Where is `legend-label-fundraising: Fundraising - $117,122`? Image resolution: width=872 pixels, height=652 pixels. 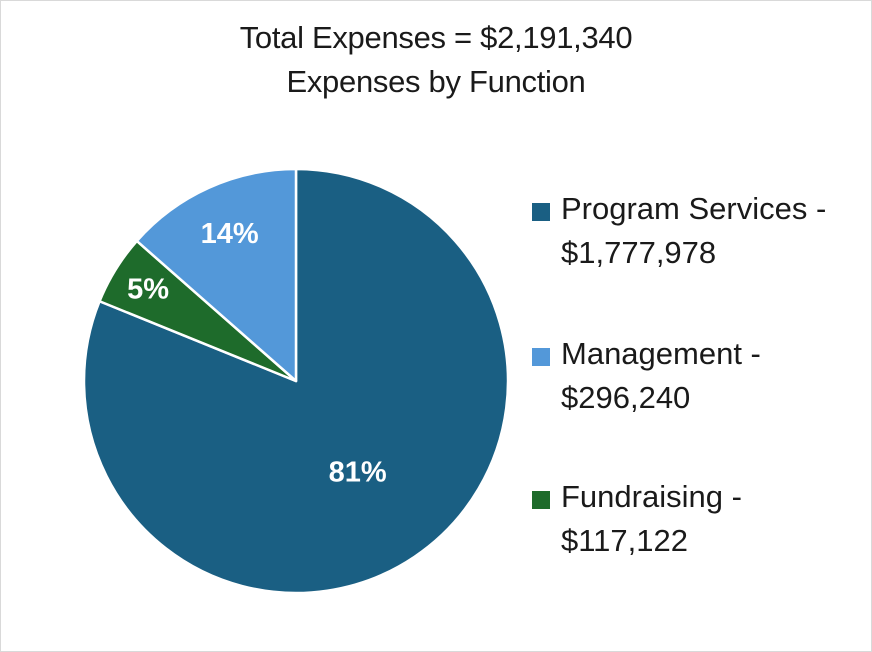 legend-label-fundraising: Fundraising - $117,122 is located at coordinates (651, 519).